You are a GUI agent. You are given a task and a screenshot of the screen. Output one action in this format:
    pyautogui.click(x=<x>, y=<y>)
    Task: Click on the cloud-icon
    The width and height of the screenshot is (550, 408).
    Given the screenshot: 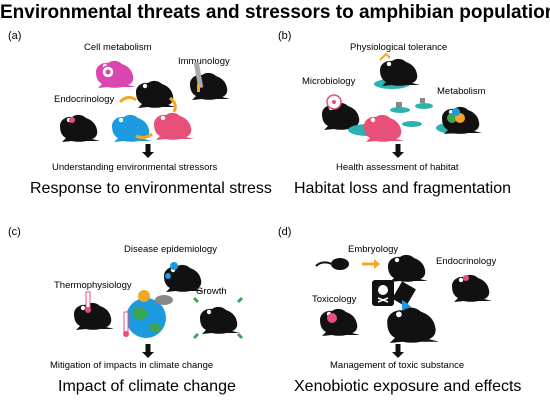 What is the action you would take?
    pyautogui.click(x=164, y=300)
    